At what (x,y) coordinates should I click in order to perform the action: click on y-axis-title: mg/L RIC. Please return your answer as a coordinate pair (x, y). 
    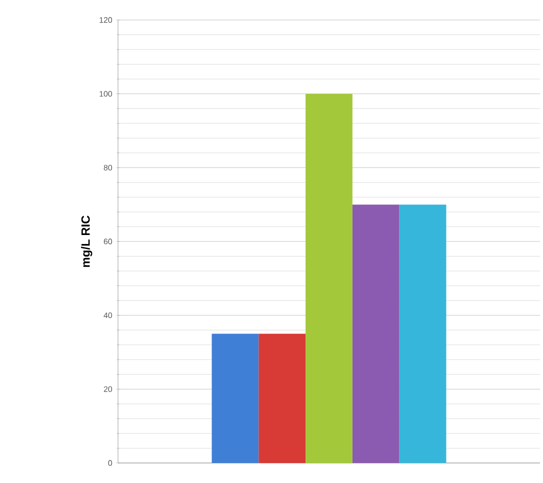
    Looking at the image, I should click on (86, 241).